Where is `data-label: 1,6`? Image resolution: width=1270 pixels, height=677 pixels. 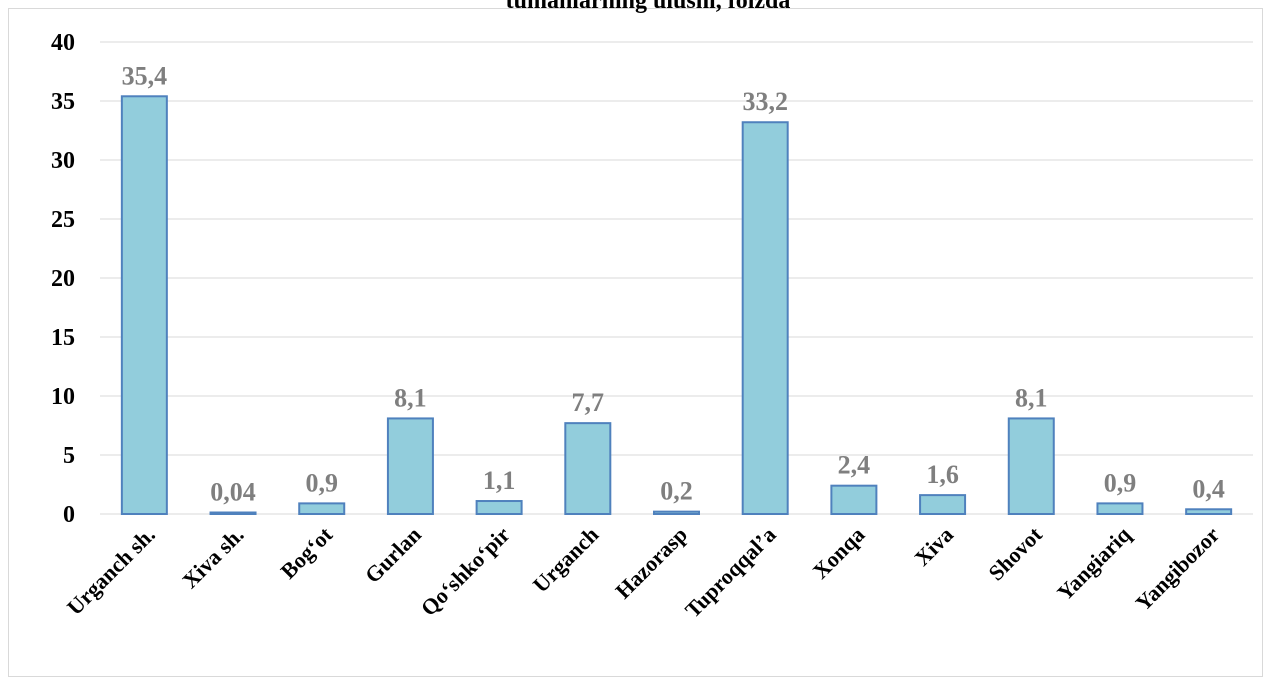
data-label: 1,6 is located at coordinates (942, 474).